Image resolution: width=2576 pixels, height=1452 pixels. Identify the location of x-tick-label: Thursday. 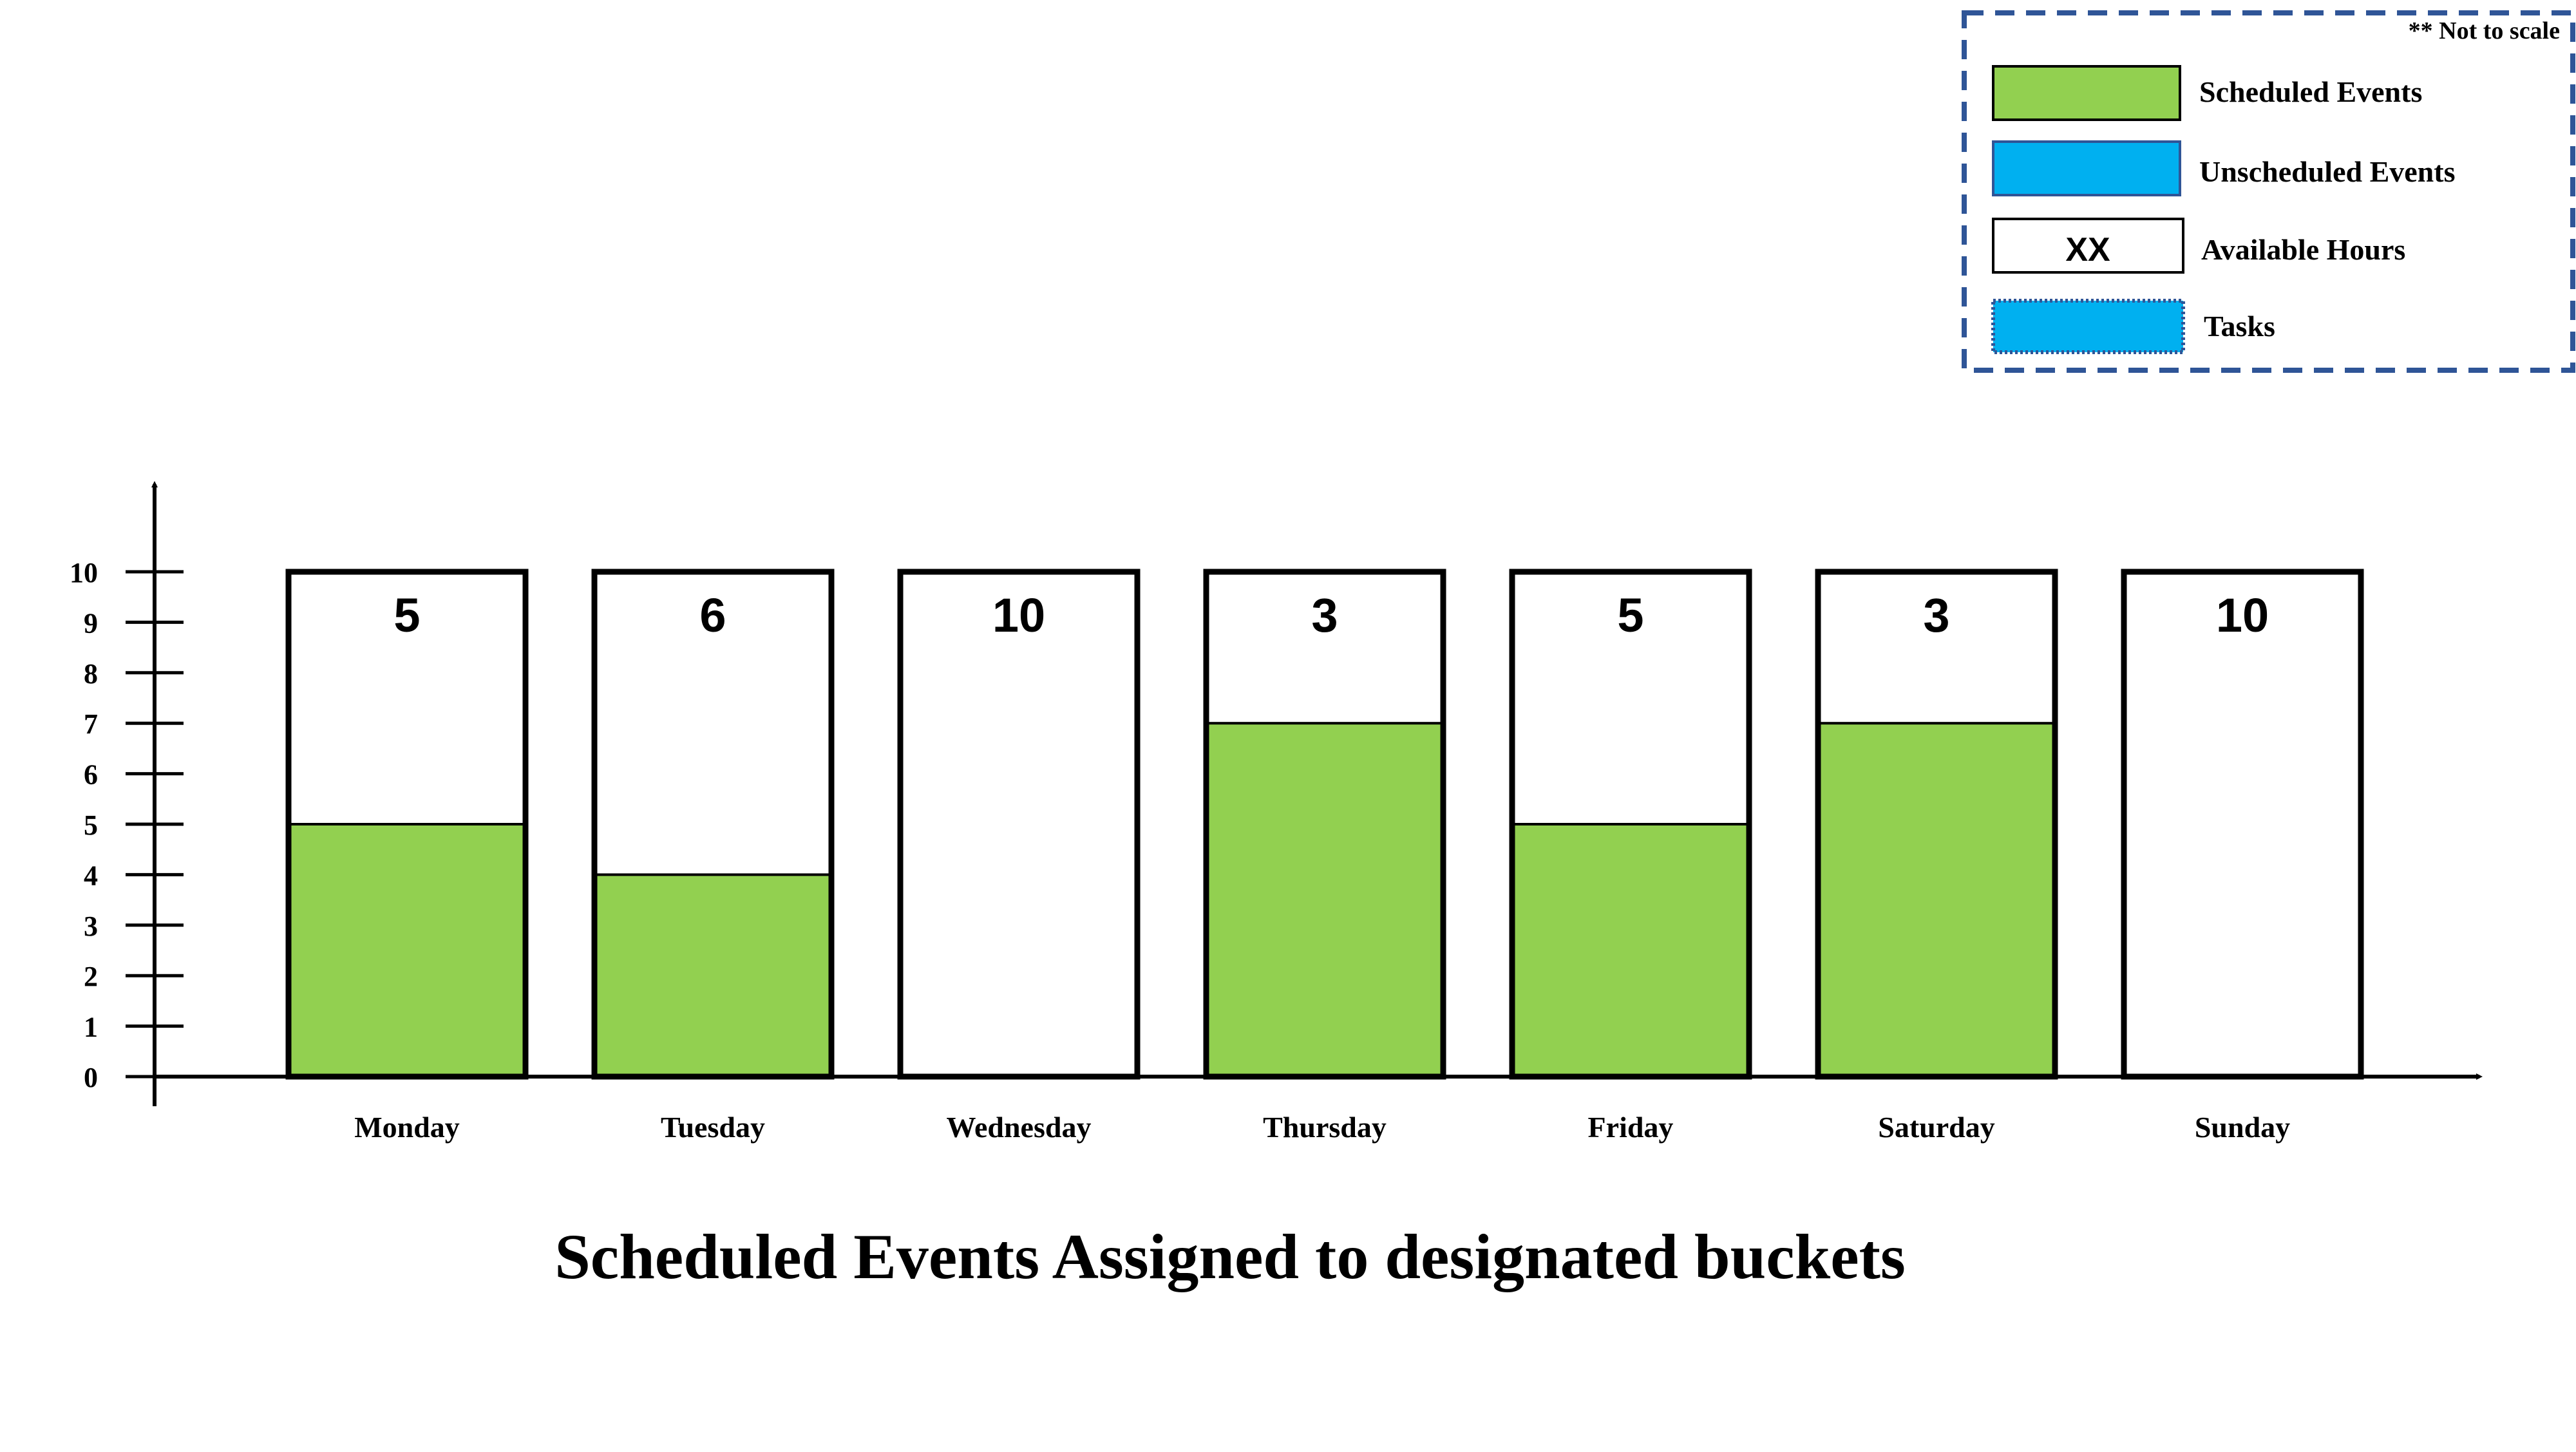
(1325, 1127).